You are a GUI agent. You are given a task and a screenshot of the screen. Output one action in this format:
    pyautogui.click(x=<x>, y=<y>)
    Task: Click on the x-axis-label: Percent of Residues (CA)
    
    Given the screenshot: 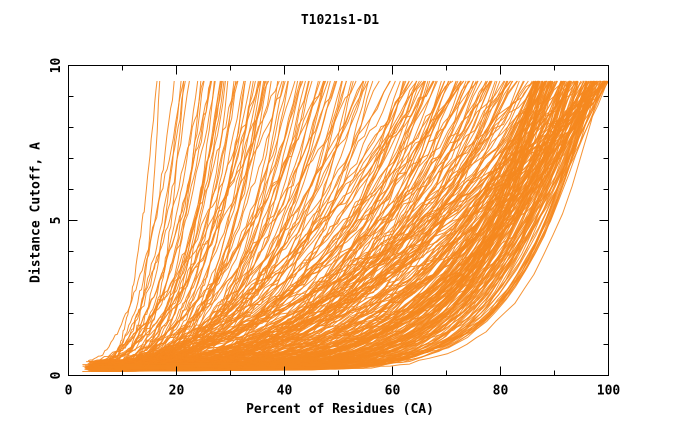 What is the action you would take?
    pyautogui.click(x=340, y=409)
    